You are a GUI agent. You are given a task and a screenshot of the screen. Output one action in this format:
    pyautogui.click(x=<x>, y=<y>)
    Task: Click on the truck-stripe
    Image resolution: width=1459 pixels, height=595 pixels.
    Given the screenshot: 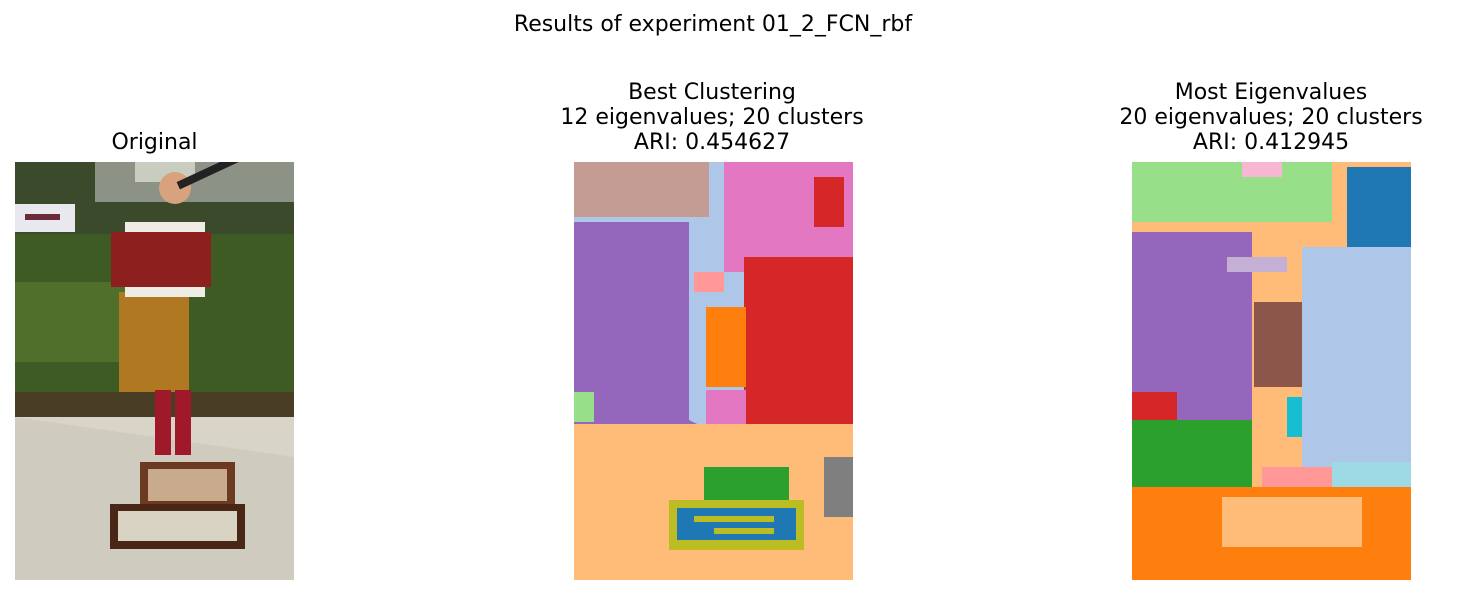 What is the action you would take?
    pyautogui.click(x=42, y=217)
    